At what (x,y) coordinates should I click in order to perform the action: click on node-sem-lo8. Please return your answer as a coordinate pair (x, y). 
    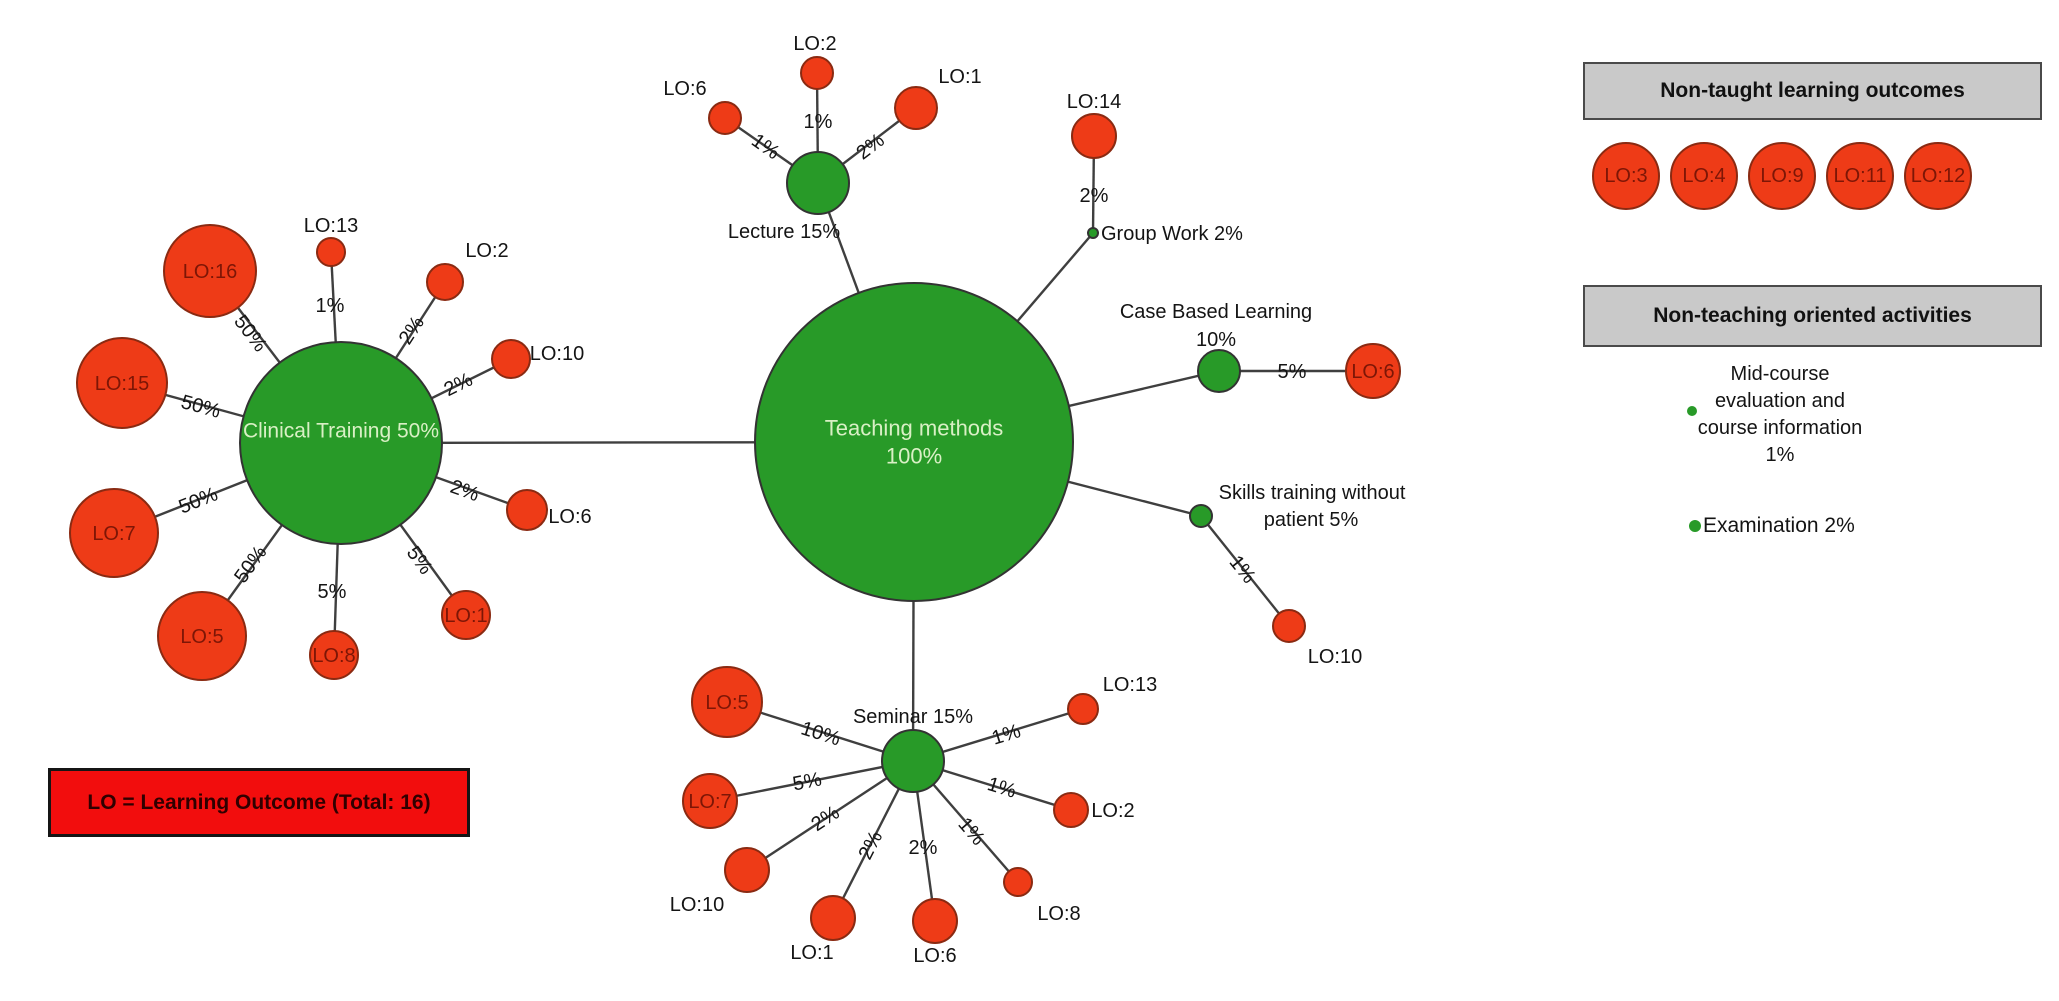
    Looking at the image, I should click on (1018, 882).